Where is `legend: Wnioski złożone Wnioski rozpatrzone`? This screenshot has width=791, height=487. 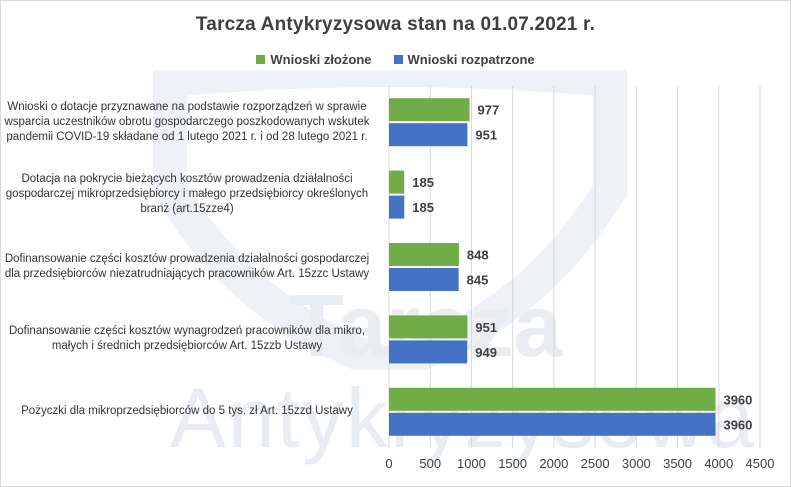 legend: Wnioski złożone Wnioski rozpatrzone is located at coordinates (395, 59).